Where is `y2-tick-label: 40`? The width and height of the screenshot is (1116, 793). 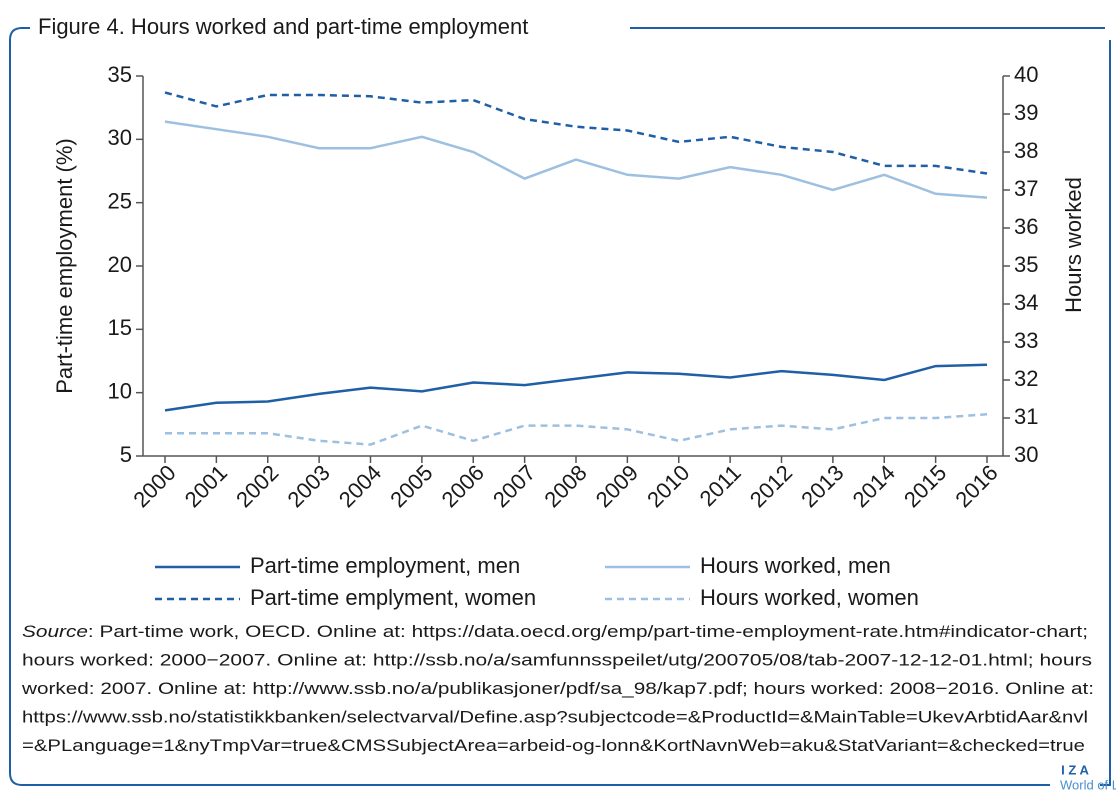 y2-tick-label: 40 is located at coordinates (1026, 74).